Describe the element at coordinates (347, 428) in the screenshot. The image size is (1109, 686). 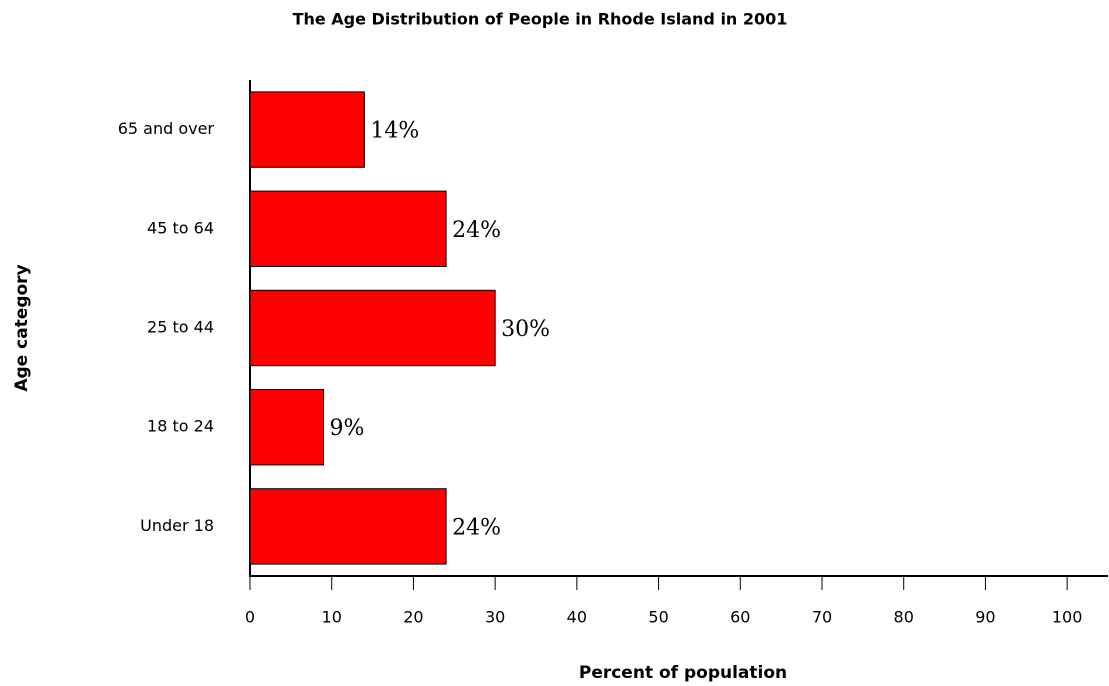
I see `value-label: 9%` at that location.